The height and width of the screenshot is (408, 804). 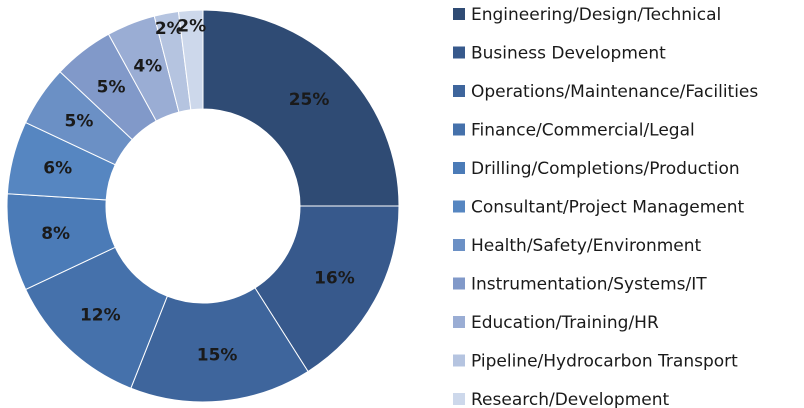 What do you see at coordinates (57, 169) in the screenshot?
I see `data-label: 6%` at bounding box center [57, 169].